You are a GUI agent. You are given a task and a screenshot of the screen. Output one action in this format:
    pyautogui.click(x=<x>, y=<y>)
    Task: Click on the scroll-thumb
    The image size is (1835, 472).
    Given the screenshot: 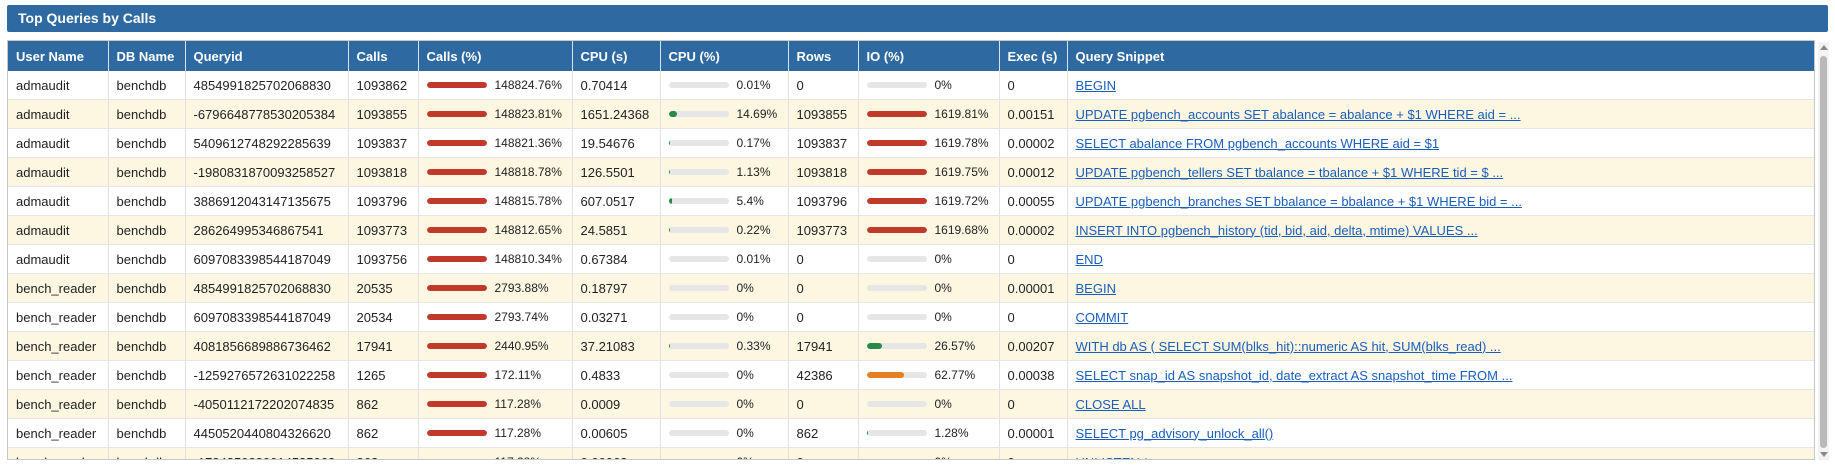 What is the action you would take?
    pyautogui.click(x=1823, y=252)
    